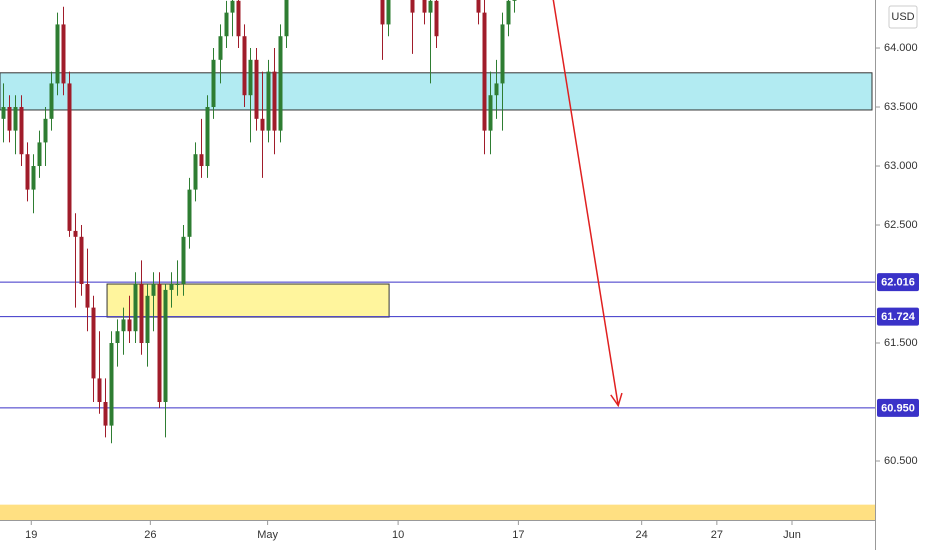  I want to click on y-tick-label: 60.500, so click(901, 461).